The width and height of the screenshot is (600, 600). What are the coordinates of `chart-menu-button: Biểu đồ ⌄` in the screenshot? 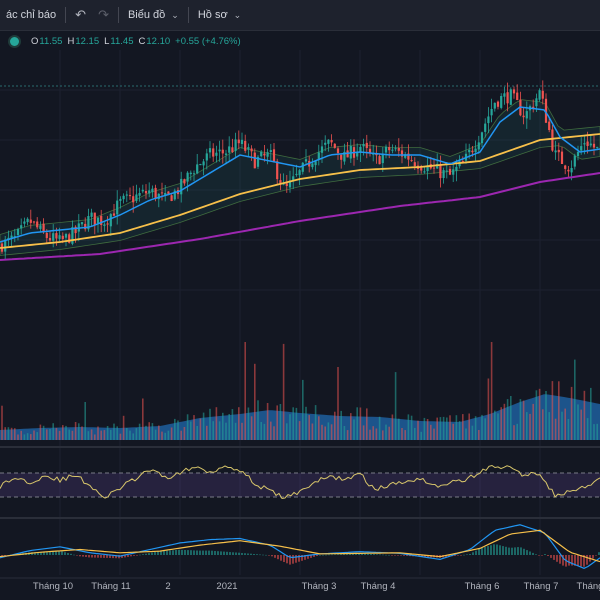 It's located at (153, 15).